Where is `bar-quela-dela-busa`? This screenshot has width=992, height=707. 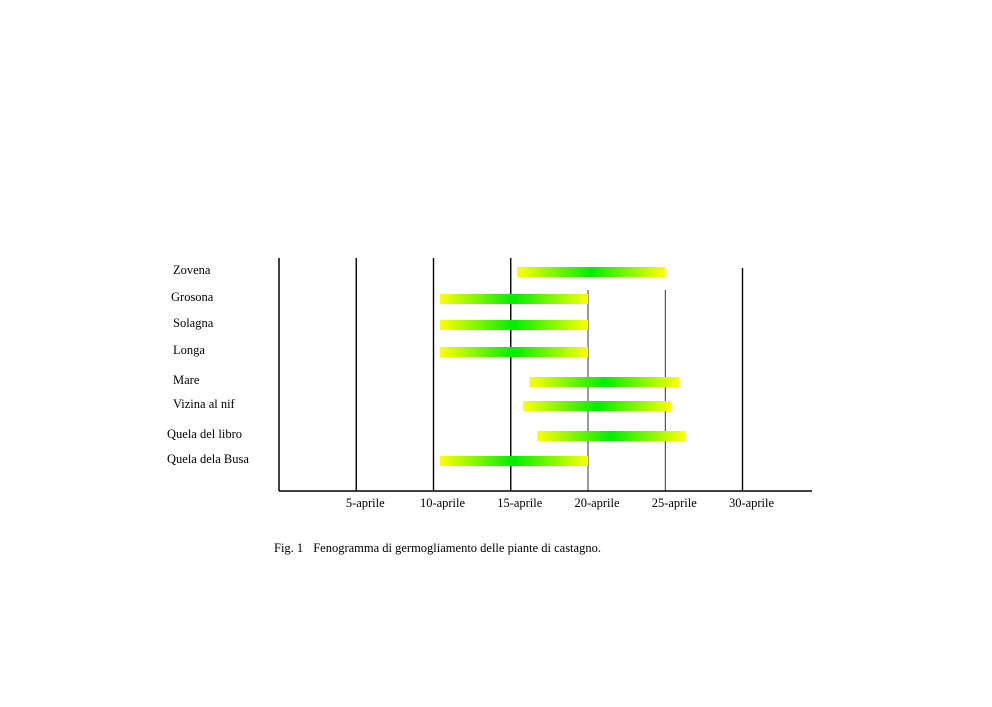 bar-quela-dela-busa is located at coordinates (513, 461).